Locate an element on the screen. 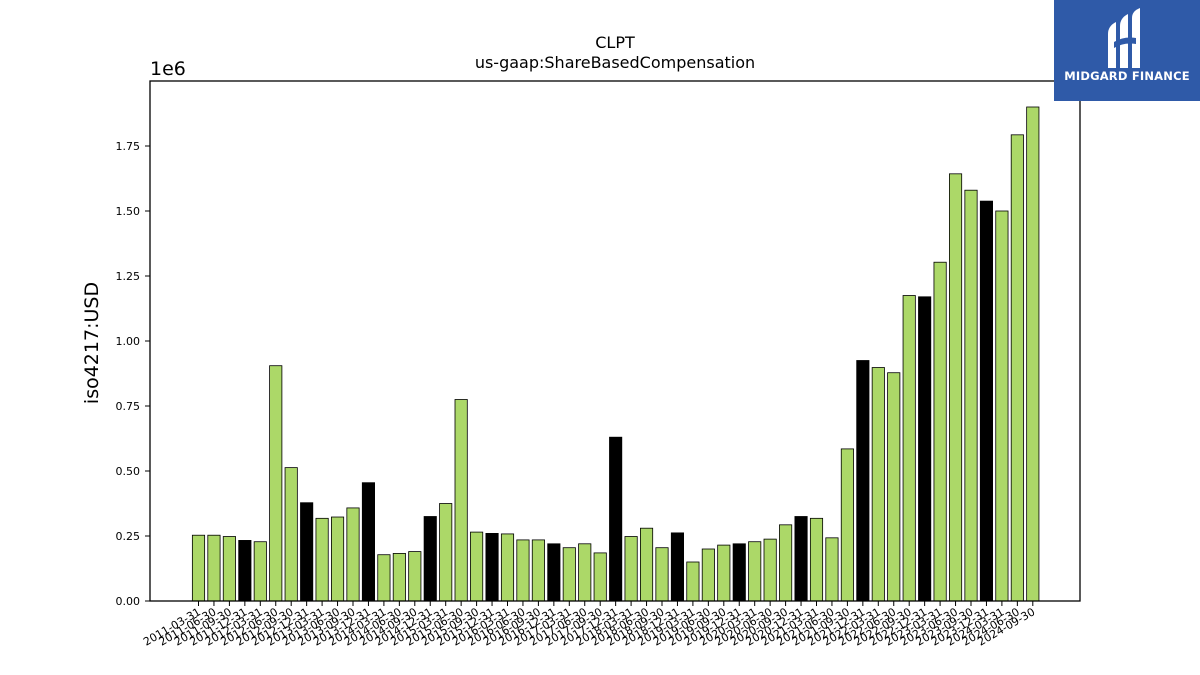 This screenshot has width=1200, height=675. logo-text: MIDGARD FINANCE is located at coordinates (1127, 76).